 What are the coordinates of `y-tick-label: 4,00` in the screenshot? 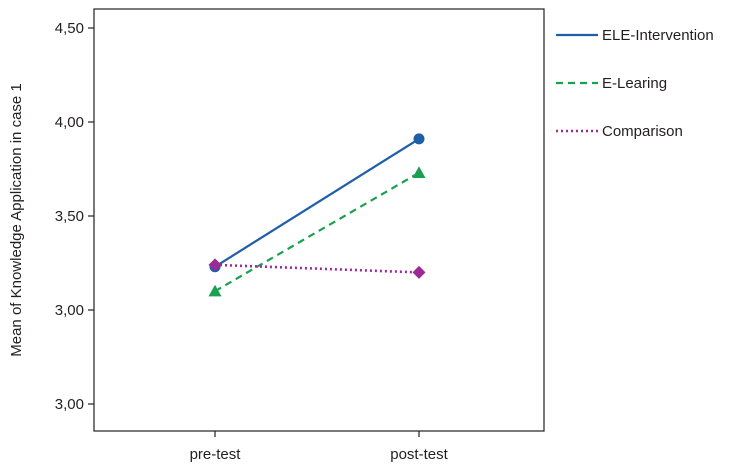 It's located at (69, 122).